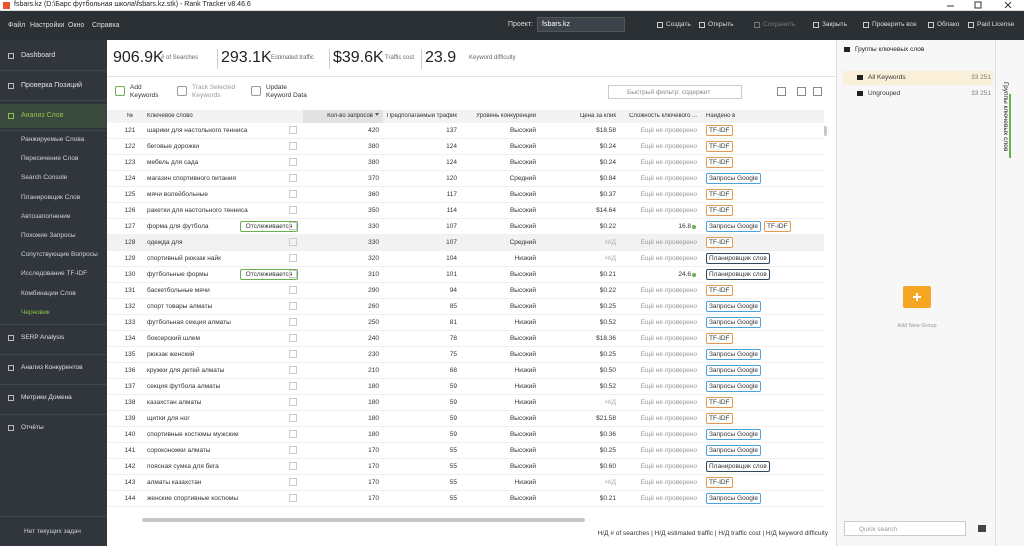  What do you see at coordinates (50, 159) in the screenshot?
I see `subnav-item: Пересечение Слов` at bounding box center [50, 159].